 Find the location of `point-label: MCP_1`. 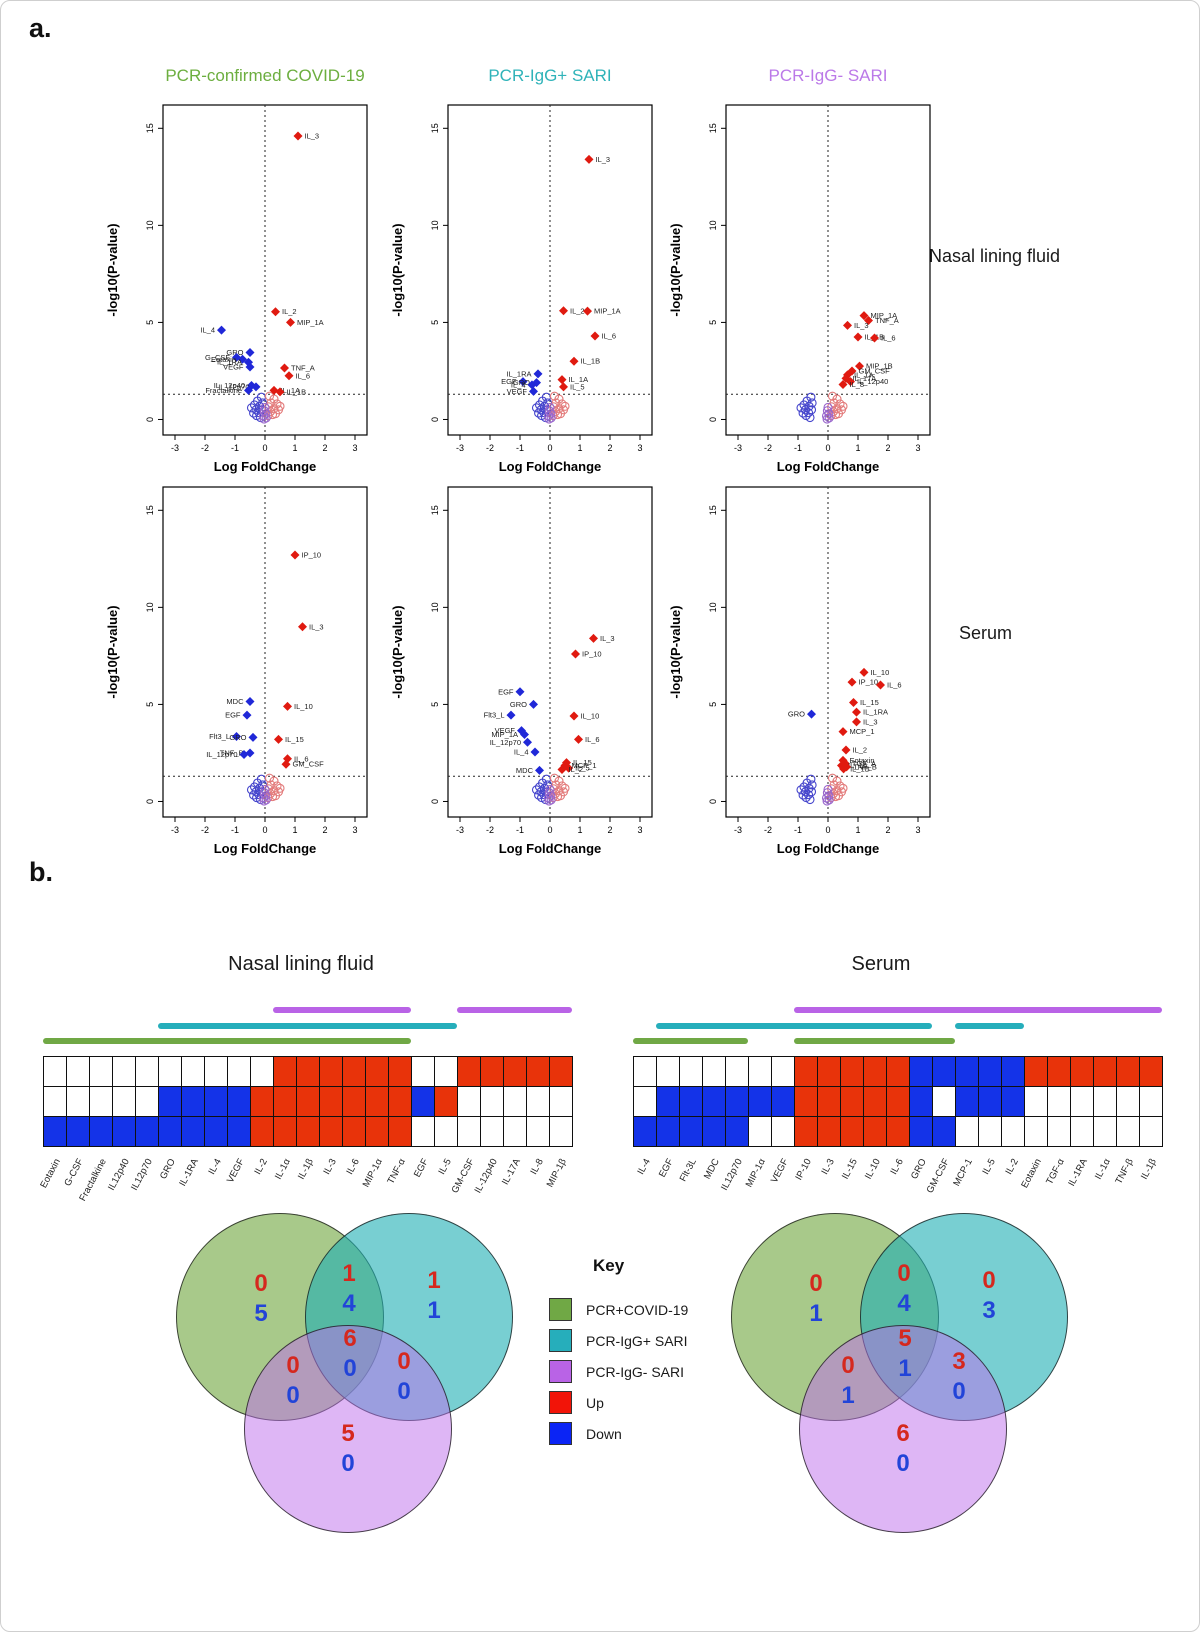

point-label: MCP_1 is located at coordinates (584, 765).